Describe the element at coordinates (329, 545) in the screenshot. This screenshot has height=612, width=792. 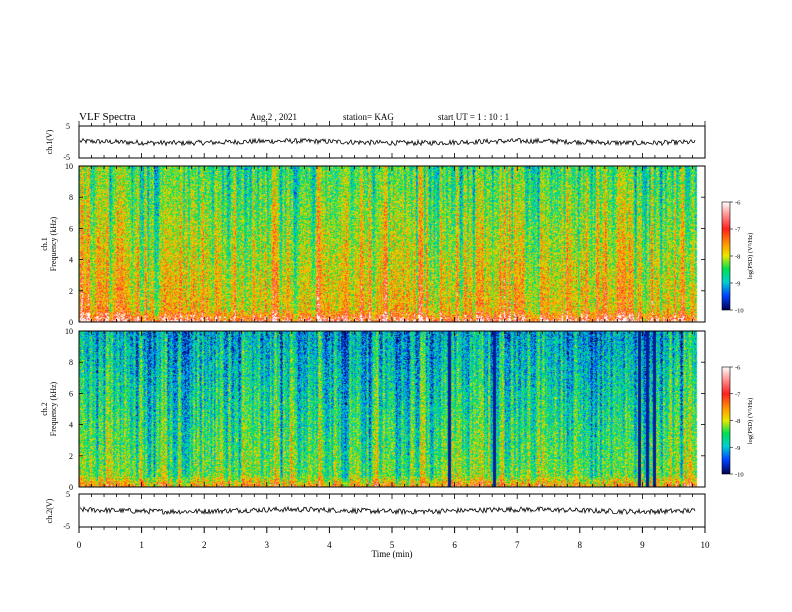
I see `time-tick-label: 4` at that location.